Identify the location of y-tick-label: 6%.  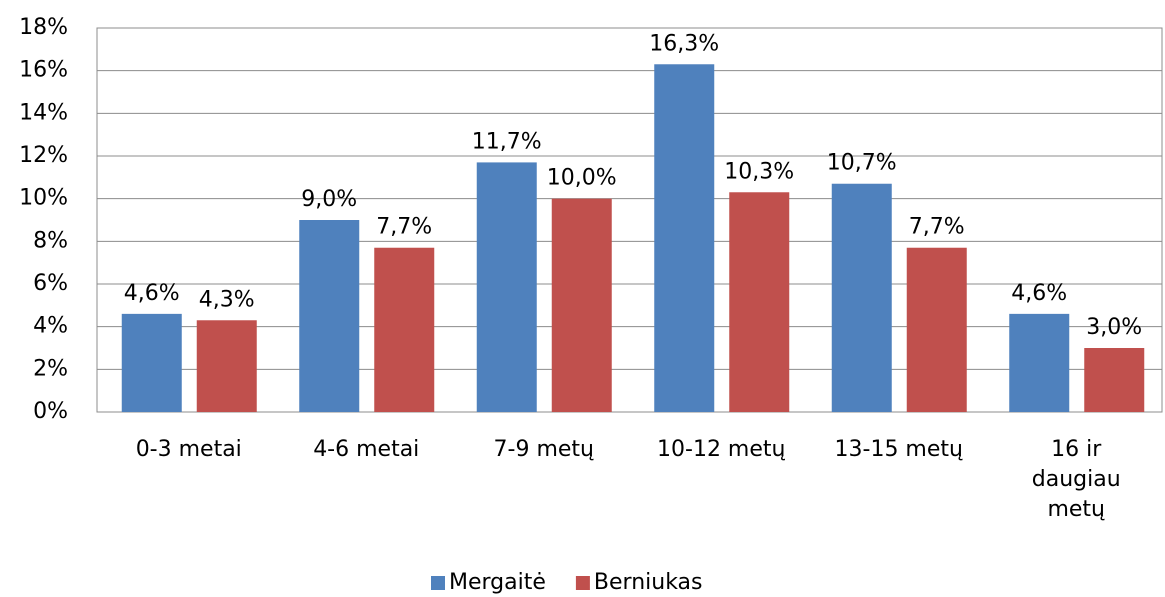
(50, 283).